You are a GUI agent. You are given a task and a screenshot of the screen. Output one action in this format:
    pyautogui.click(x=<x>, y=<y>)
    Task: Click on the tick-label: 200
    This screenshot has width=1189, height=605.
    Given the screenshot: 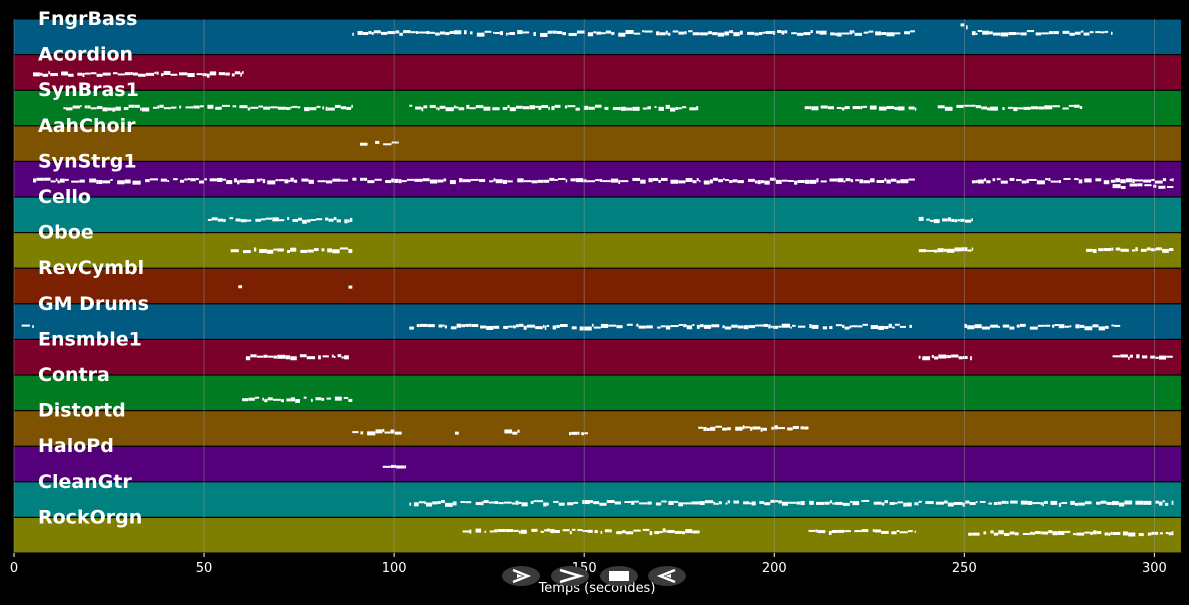 What is the action you would take?
    pyautogui.click(x=774, y=568)
    